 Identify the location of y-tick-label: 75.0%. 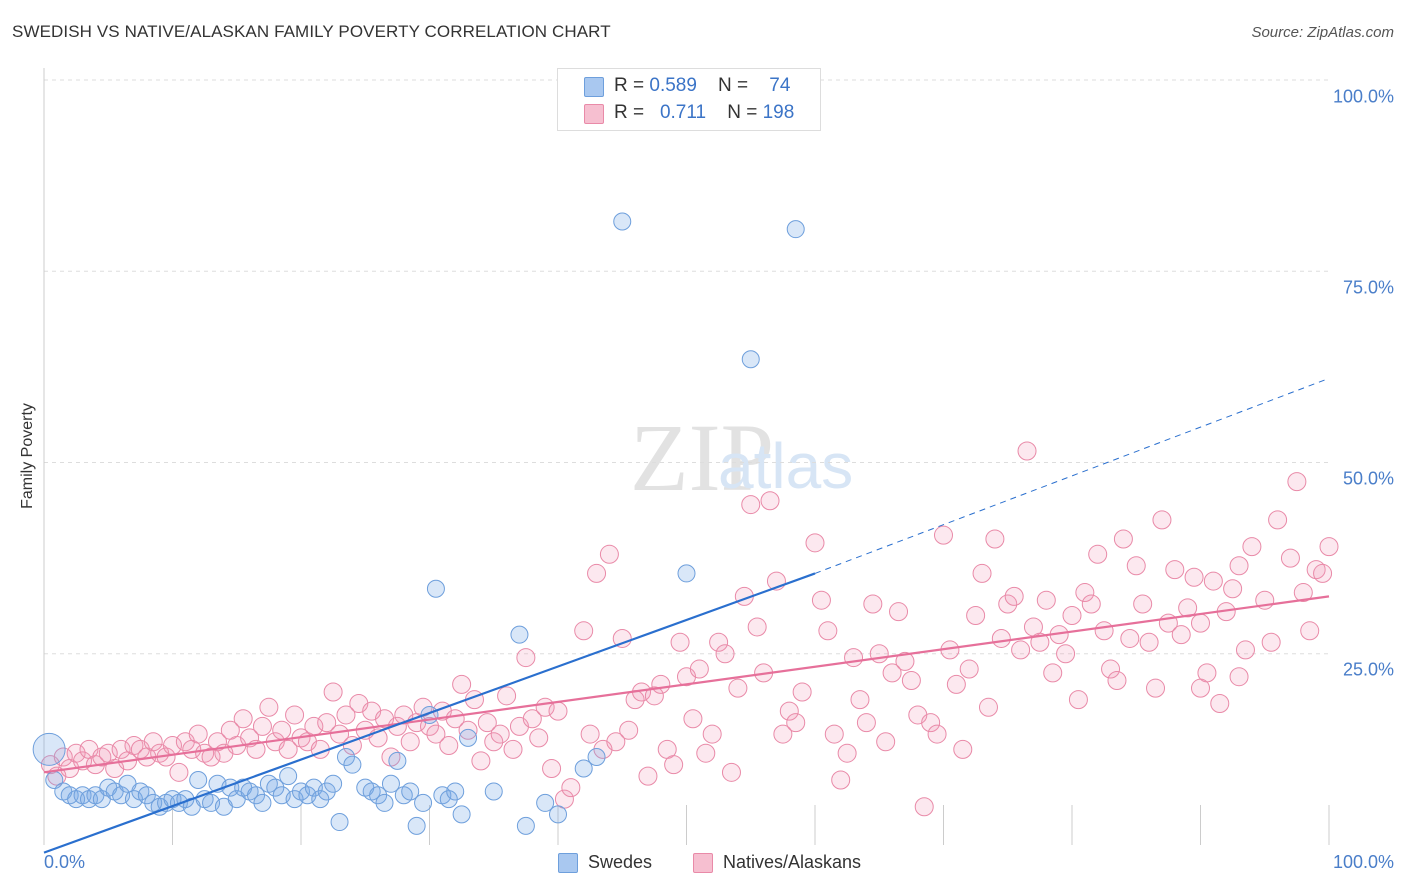
(1368, 287).